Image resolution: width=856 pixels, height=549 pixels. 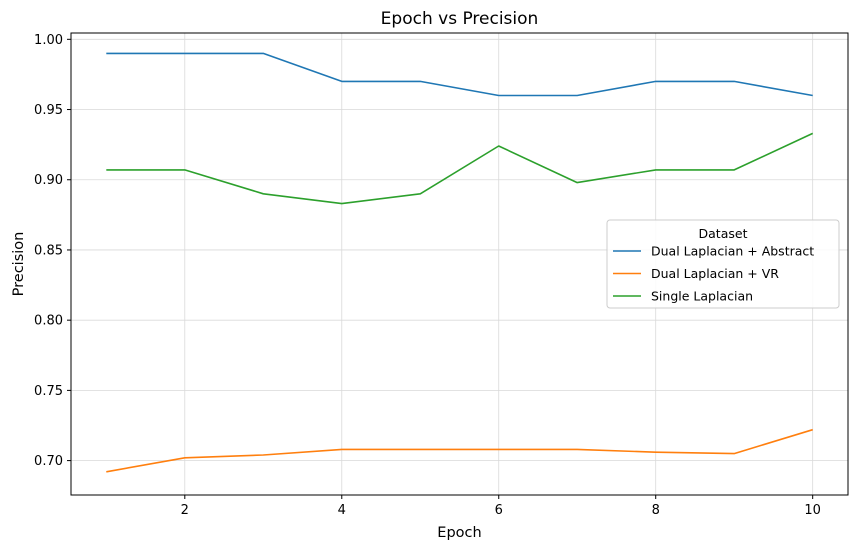 I want to click on y-tick-label: 0.70, so click(x=48, y=461).